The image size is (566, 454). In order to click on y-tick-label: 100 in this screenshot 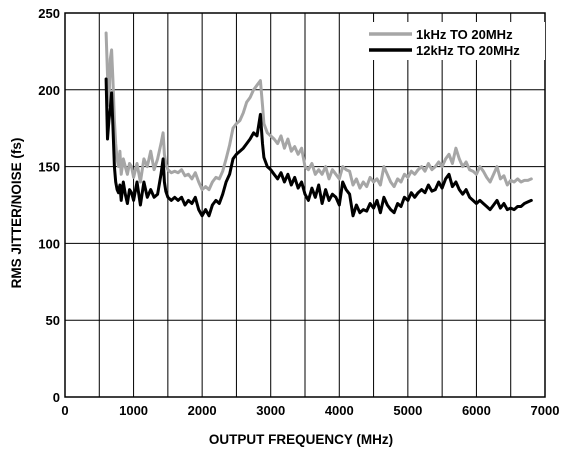, I will do `click(49, 243)`.